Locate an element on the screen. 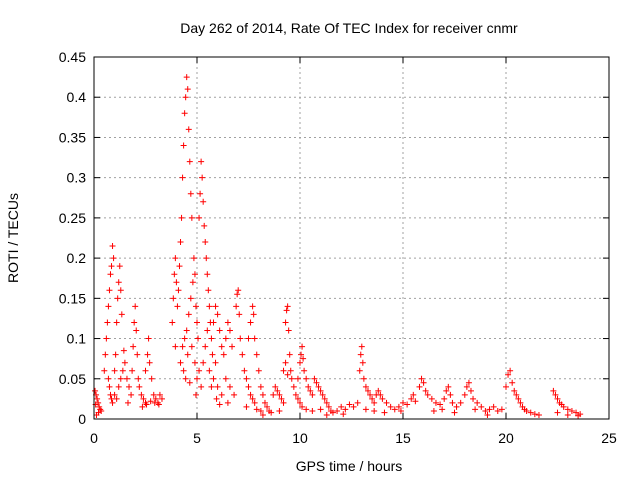 This screenshot has width=640, height=480. y-tick-label: 0.45 is located at coordinates (72, 57).